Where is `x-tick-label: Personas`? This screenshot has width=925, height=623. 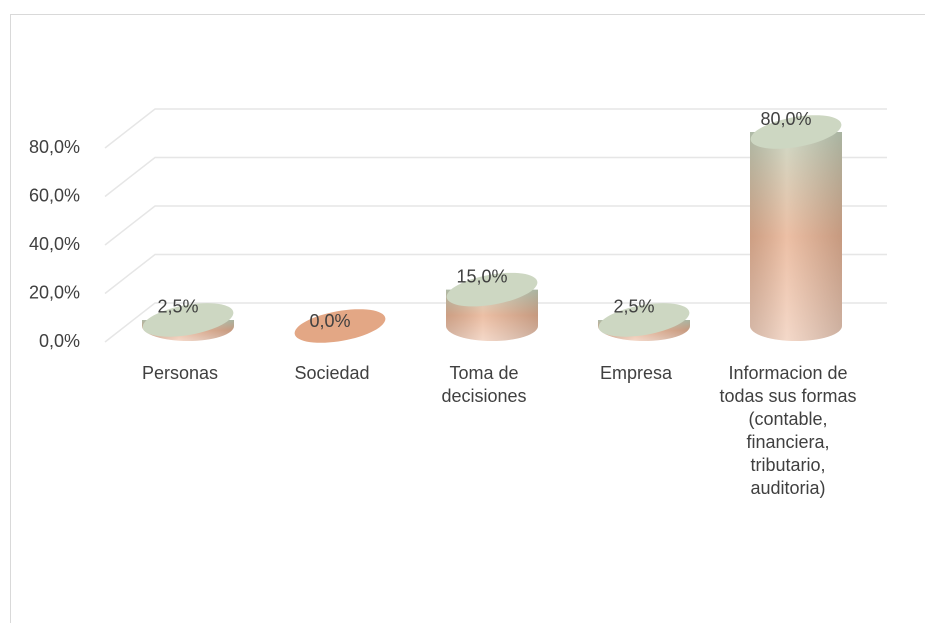
x-tick-label: Personas is located at coordinates (180, 373).